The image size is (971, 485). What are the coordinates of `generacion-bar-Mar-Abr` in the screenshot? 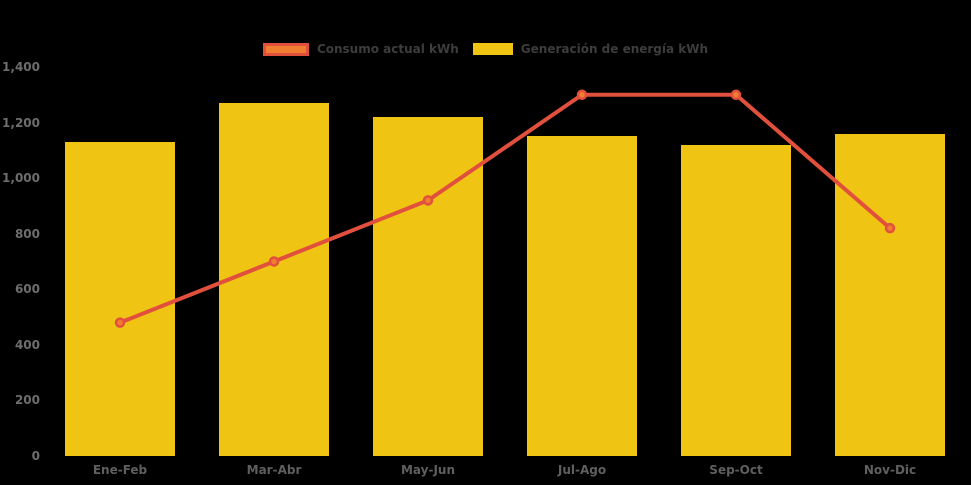 It's located at (274, 279).